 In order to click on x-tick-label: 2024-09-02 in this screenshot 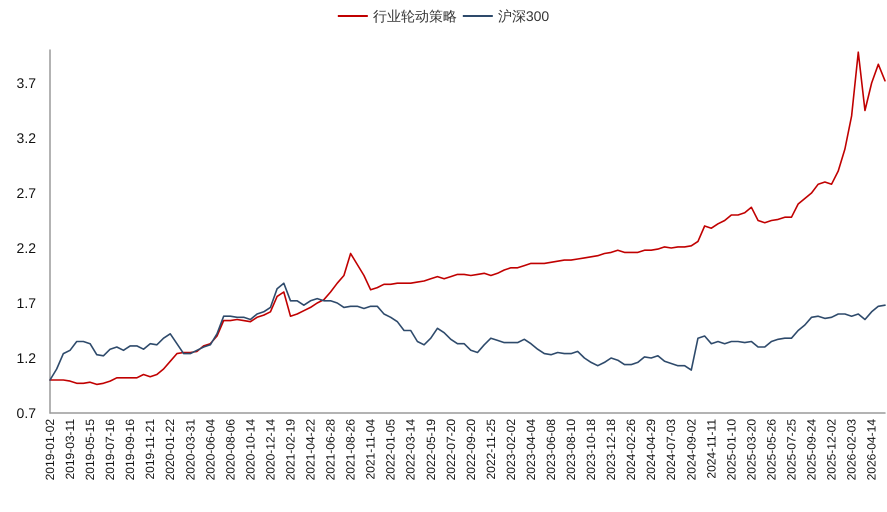, I will do `click(691, 449)`.